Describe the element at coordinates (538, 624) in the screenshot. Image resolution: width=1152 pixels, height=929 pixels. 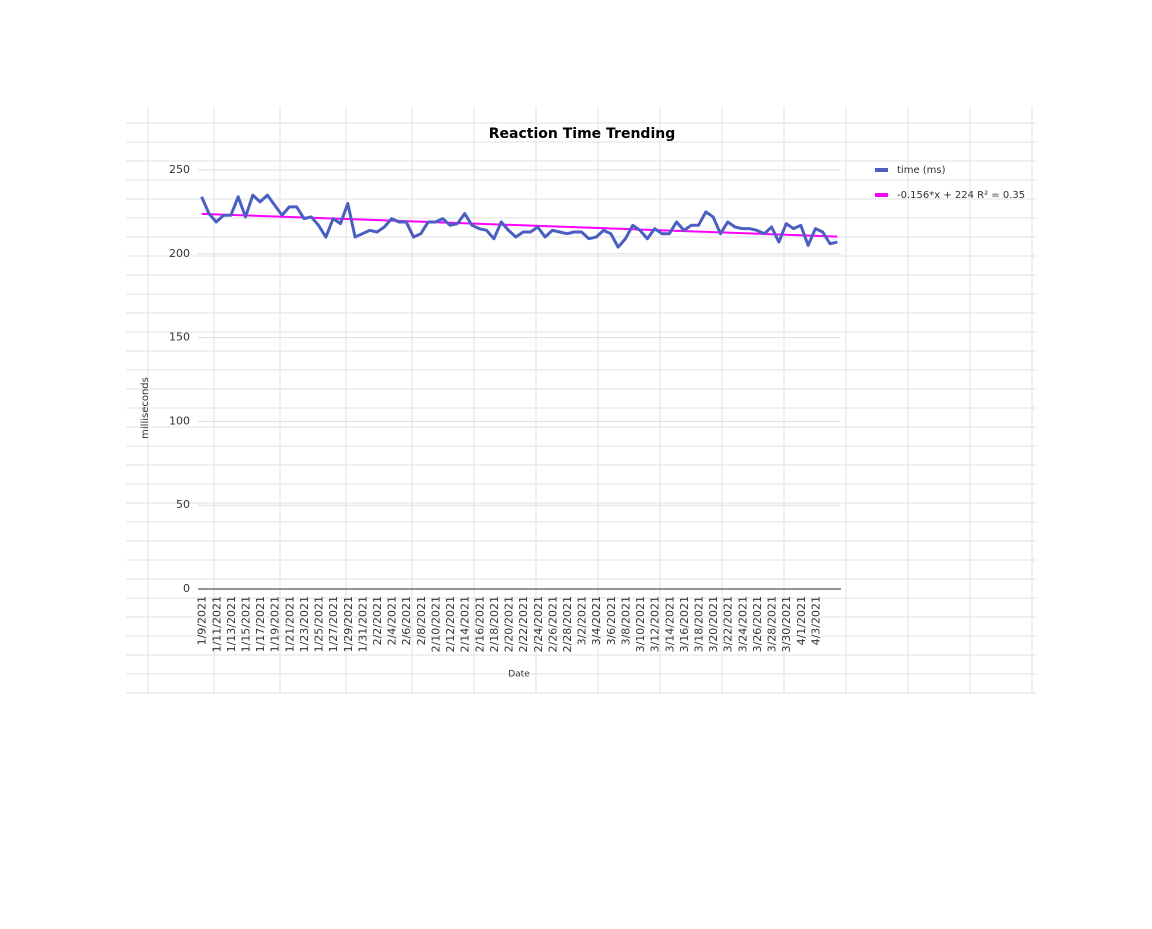
I see `x-tick-label: 2/24/2021` at that location.